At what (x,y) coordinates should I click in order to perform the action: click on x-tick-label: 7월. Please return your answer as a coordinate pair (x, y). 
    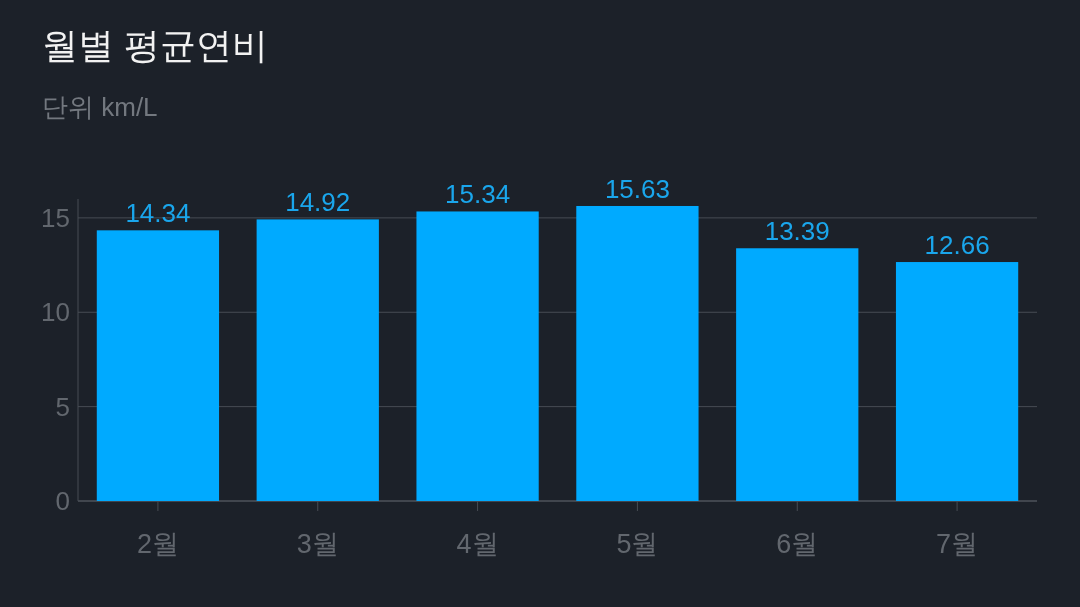
    Looking at the image, I should click on (957, 544).